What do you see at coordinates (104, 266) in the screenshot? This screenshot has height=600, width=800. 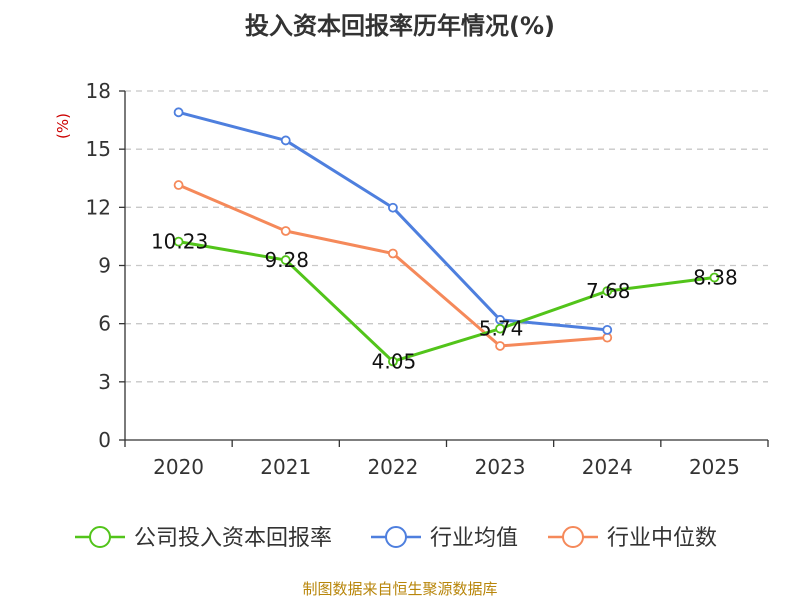 I see `y-tick-label: 9` at bounding box center [104, 266].